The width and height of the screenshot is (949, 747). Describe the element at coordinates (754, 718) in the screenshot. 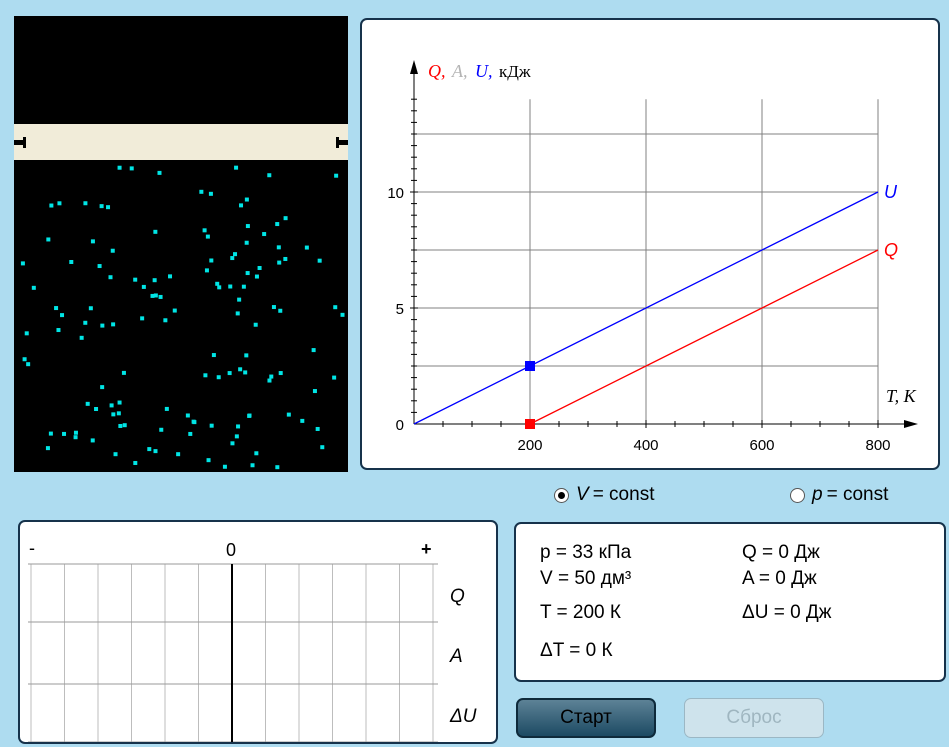

I see `reset-button: Сброс` at that location.